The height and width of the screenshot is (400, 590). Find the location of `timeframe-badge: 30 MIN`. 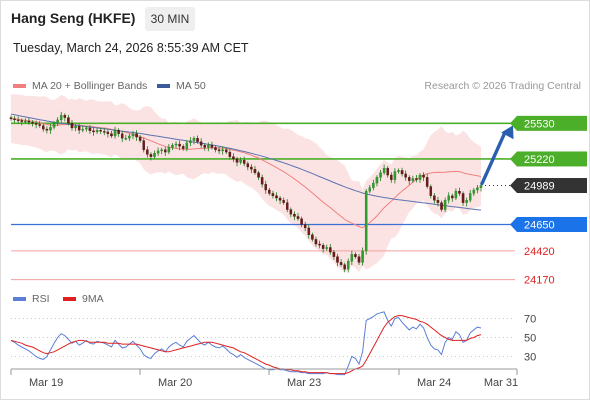

timeframe-badge: 30 MIN is located at coordinates (170, 19).